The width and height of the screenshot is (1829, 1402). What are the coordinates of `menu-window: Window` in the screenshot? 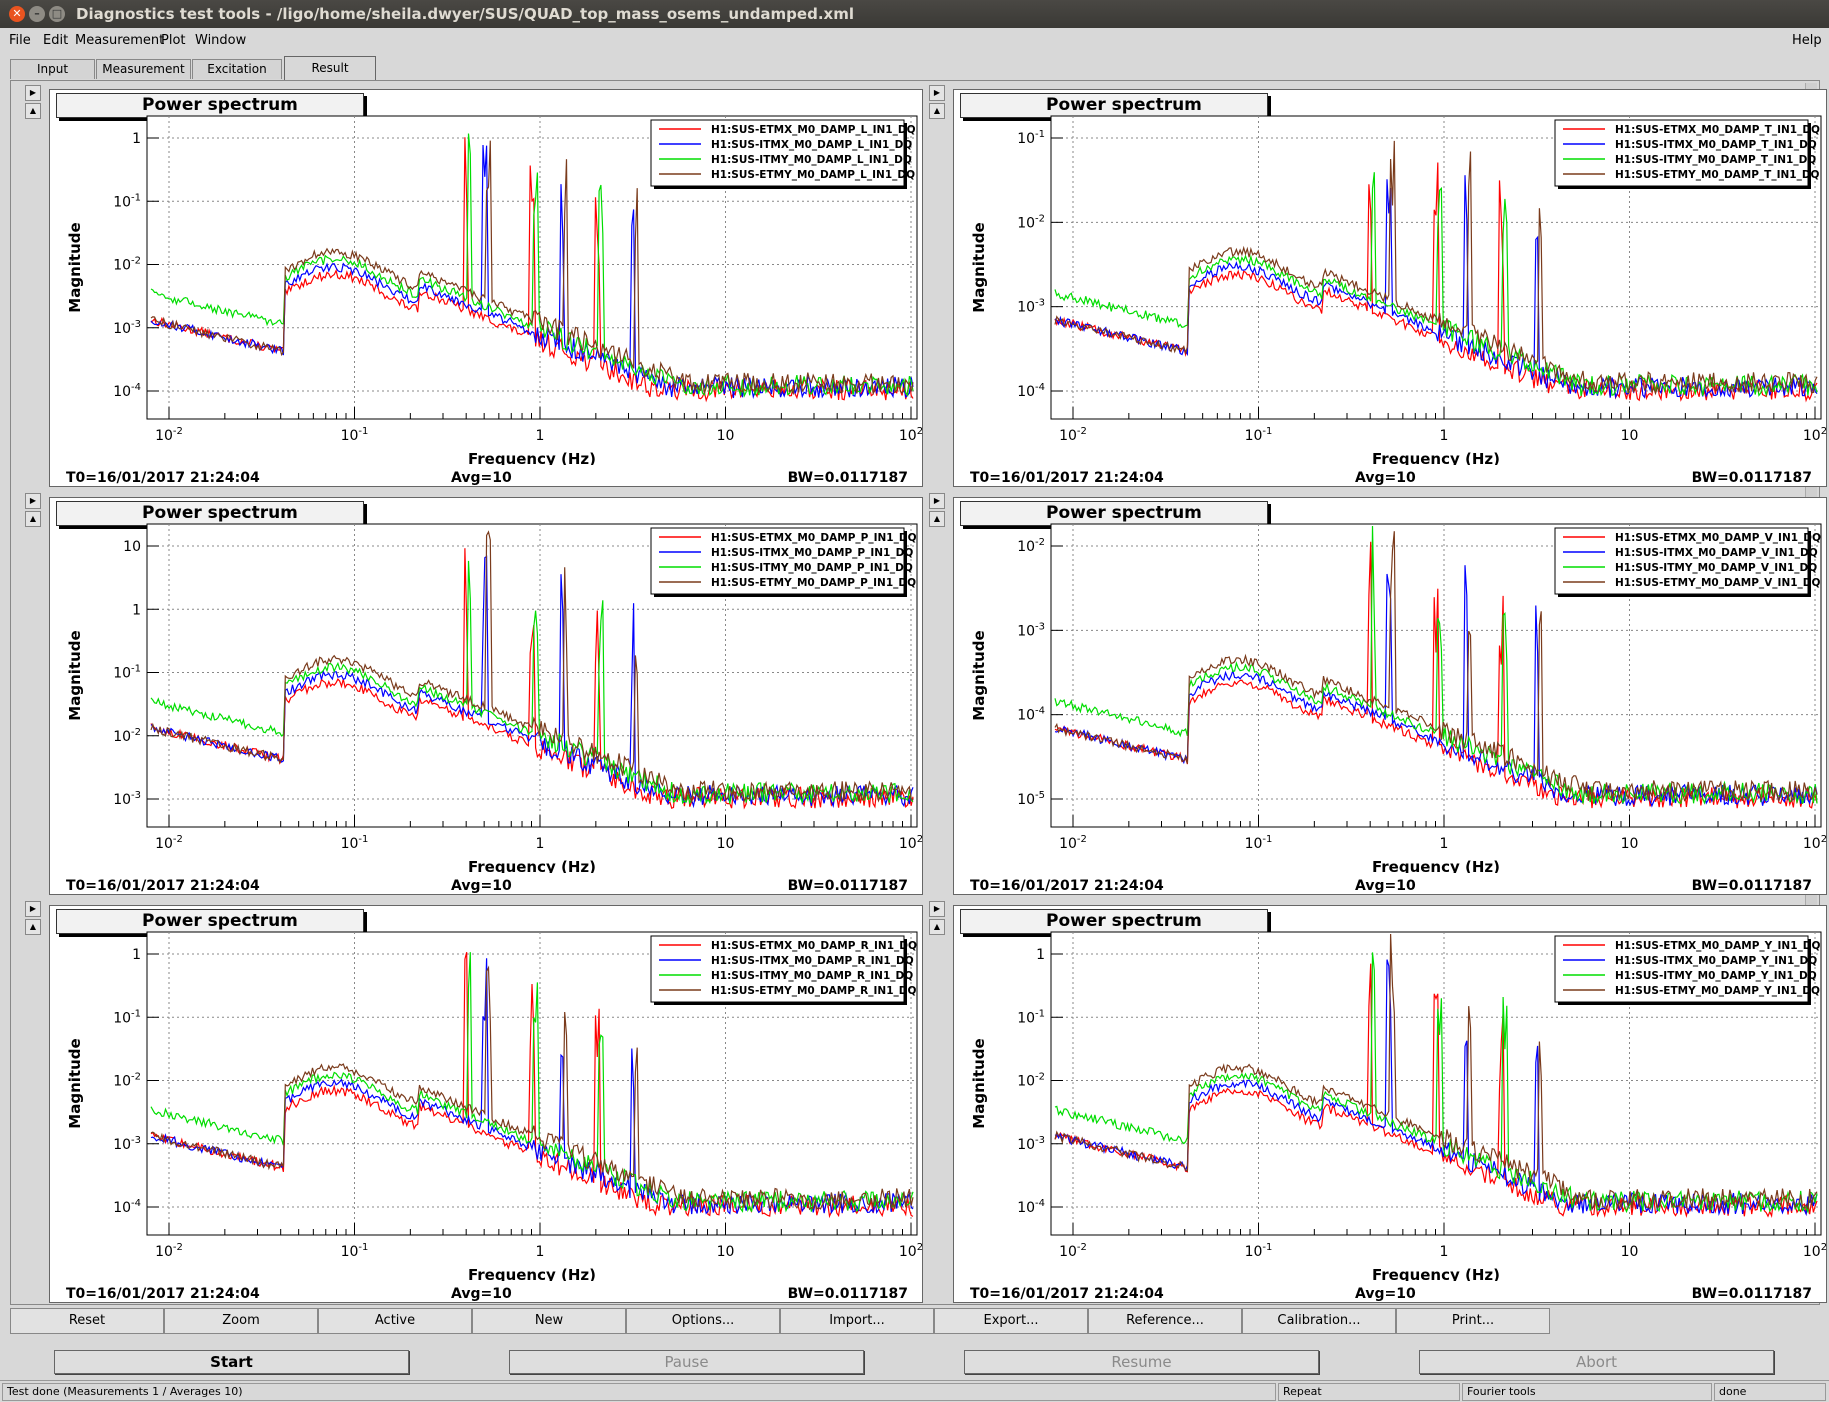 It's located at (221, 40).